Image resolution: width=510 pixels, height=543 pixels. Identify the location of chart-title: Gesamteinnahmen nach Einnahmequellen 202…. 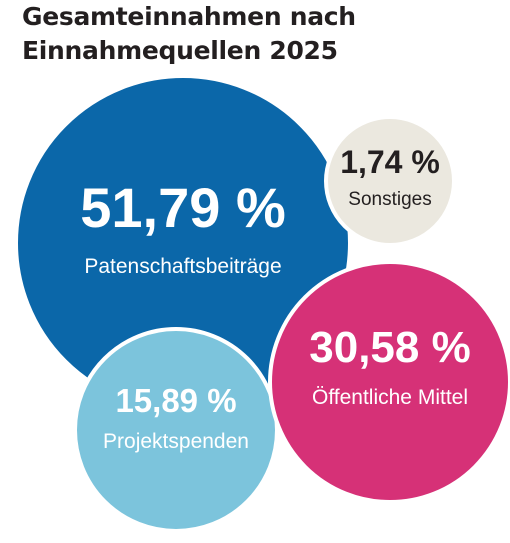
(262, 34).